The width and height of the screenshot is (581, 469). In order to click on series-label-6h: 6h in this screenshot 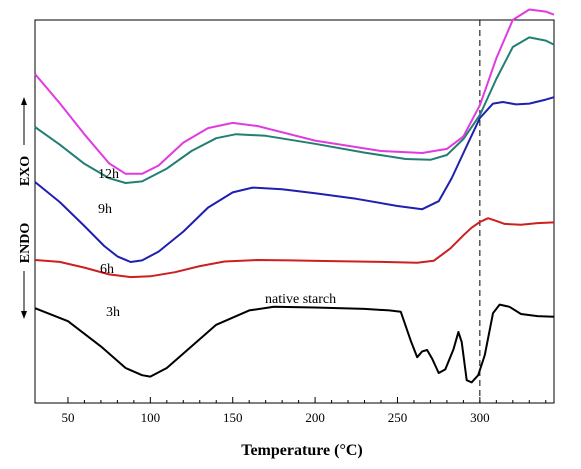, I will do `click(107, 269)`.